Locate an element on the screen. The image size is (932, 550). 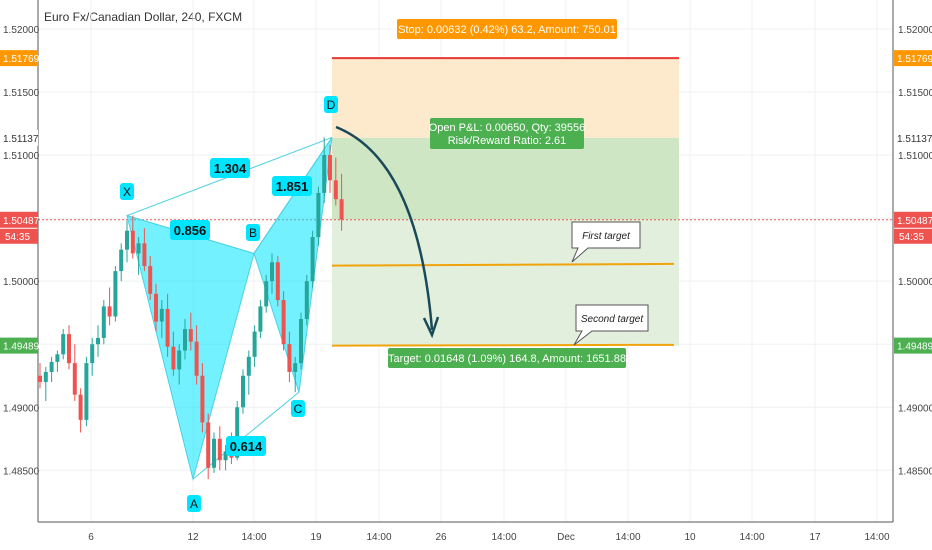
price-badge-label-right: 1.51137 is located at coordinates (914, 139).